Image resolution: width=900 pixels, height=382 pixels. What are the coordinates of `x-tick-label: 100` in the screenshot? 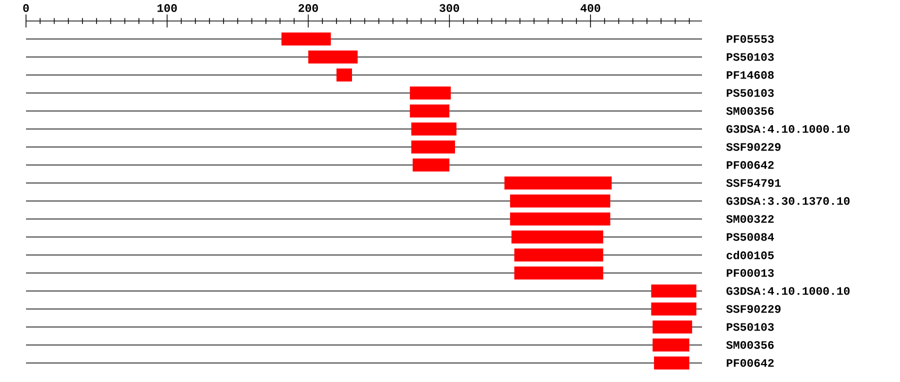 It's located at (167, 8).